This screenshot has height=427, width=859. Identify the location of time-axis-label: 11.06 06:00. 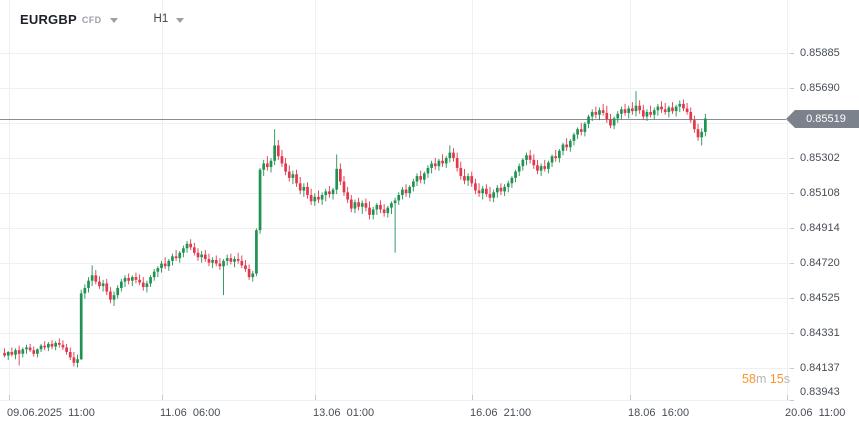
(190, 413).